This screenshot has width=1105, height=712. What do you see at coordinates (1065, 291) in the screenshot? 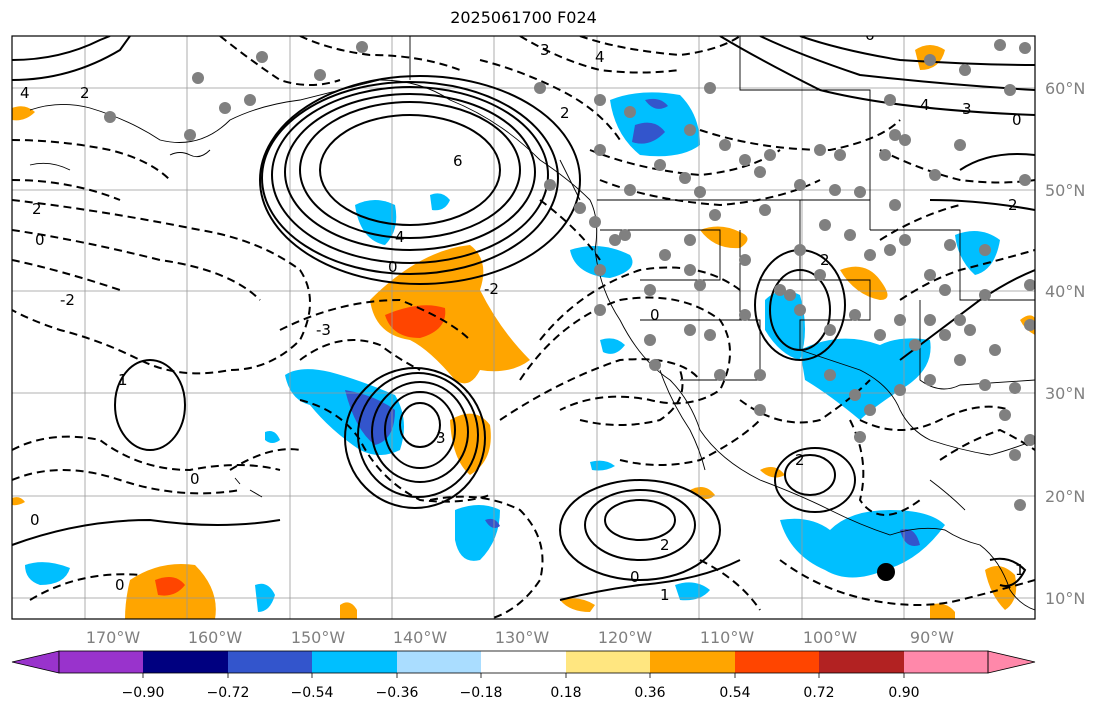
I see `lat-label: 40°N` at bounding box center [1065, 291].